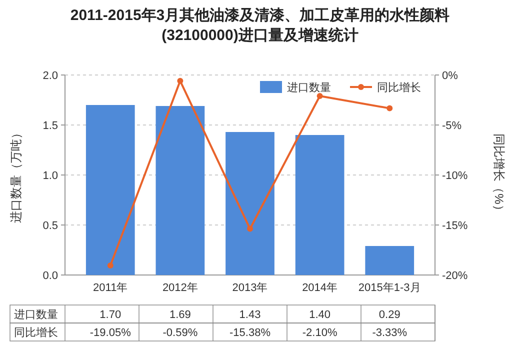 The height and width of the screenshot is (350, 520). Describe the element at coordinates (455, 226) in the screenshot. I see `y2-tick-label: -15%` at that location.